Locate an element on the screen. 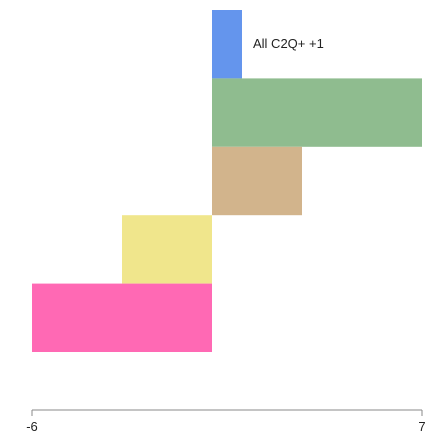  labels-layer: All C2Q+ +1 is located at coordinates (288, 43).